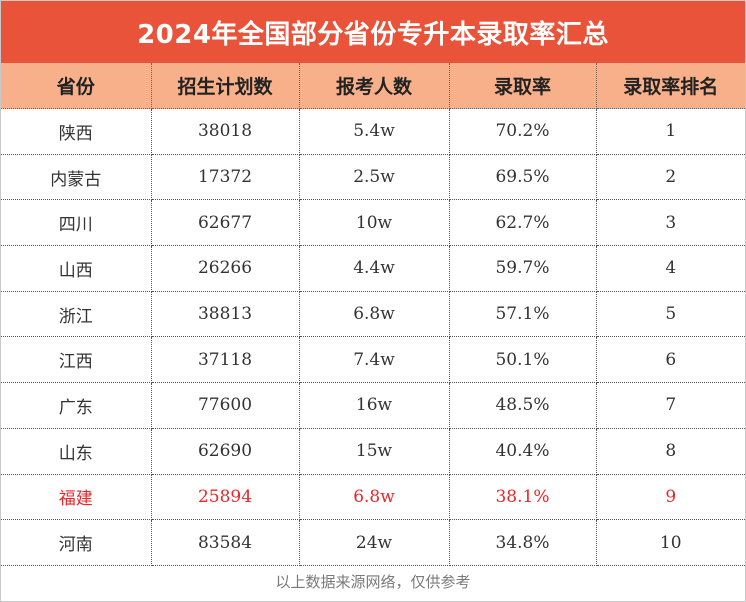  I want to click on cell-applicants: 24w, so click(374, 542).